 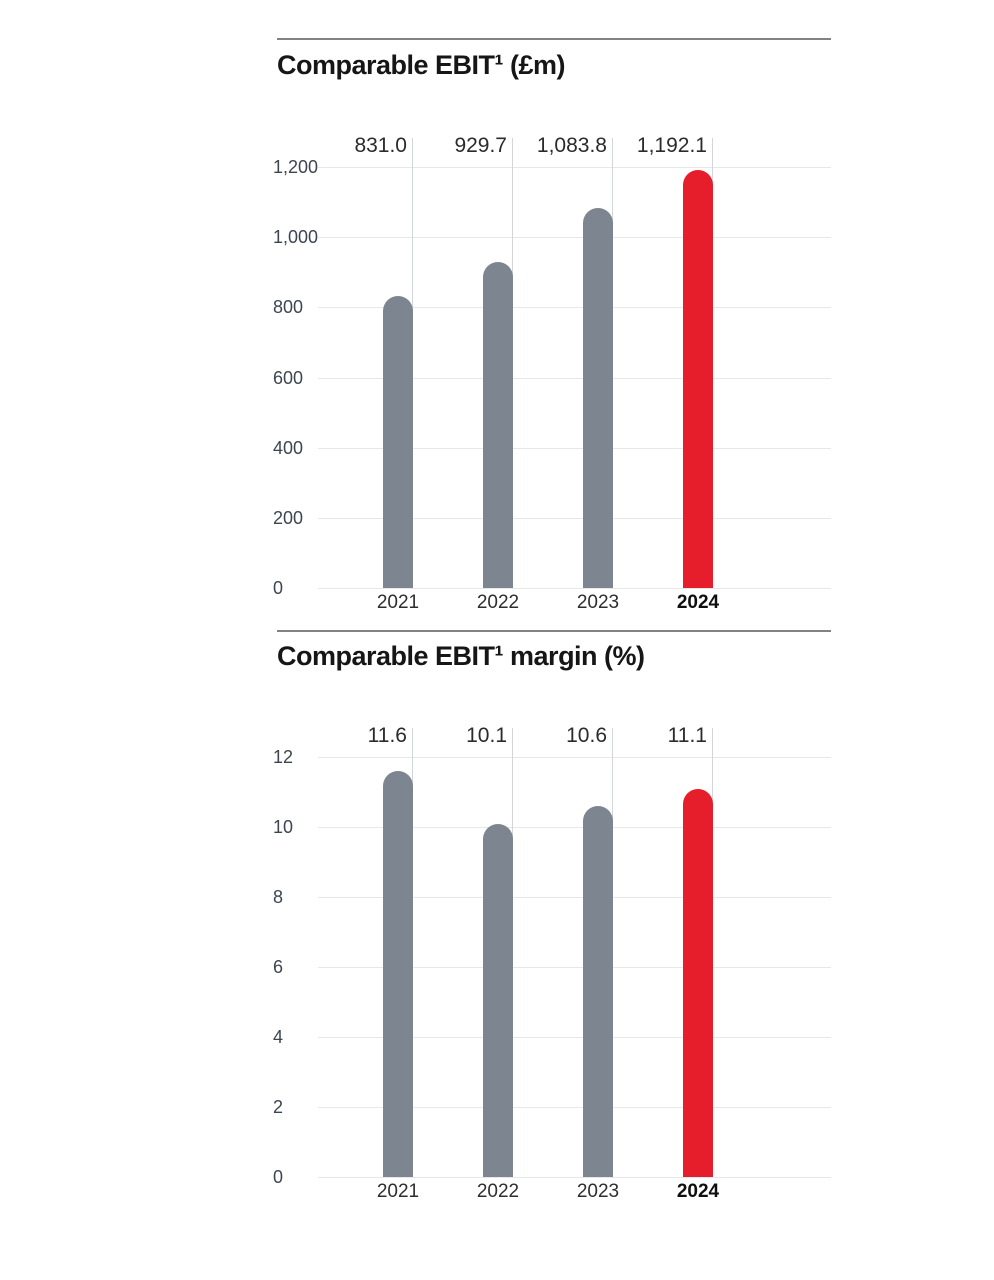 I want to click on chart-title: Comparable EBIT¹ margin (%), so click(x=461, y=656).